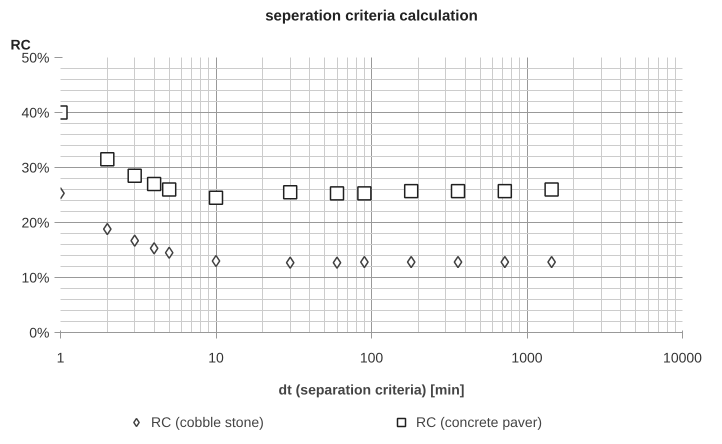 The width and height of the screenshot is (722, 444). I want to click on y-tick-label: 10%, so click(35, 278).